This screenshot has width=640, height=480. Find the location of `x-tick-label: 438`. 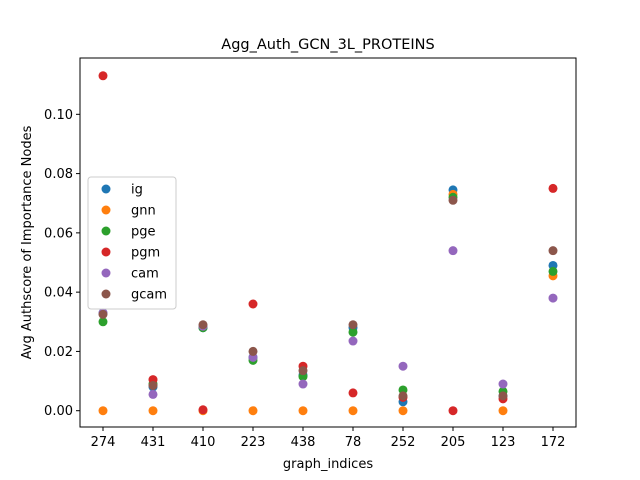

x-tick-label: 438 is located at coordinates (303, 442).